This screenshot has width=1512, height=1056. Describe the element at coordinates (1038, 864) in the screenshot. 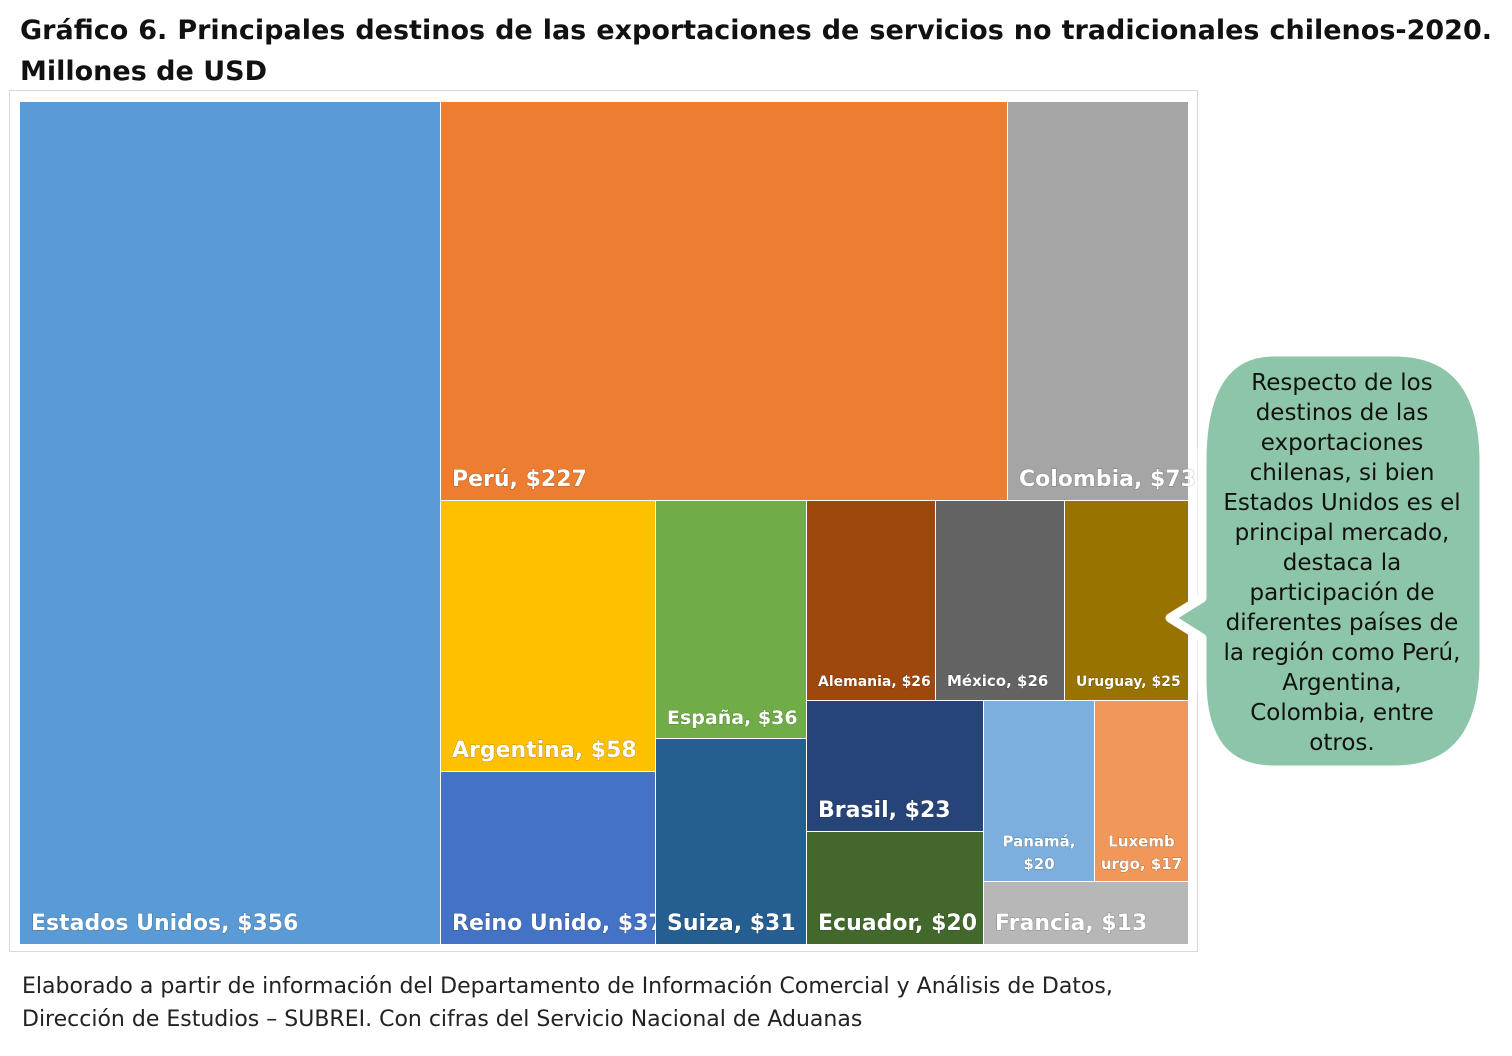

I see `tile-label-panama: $20` at that location.